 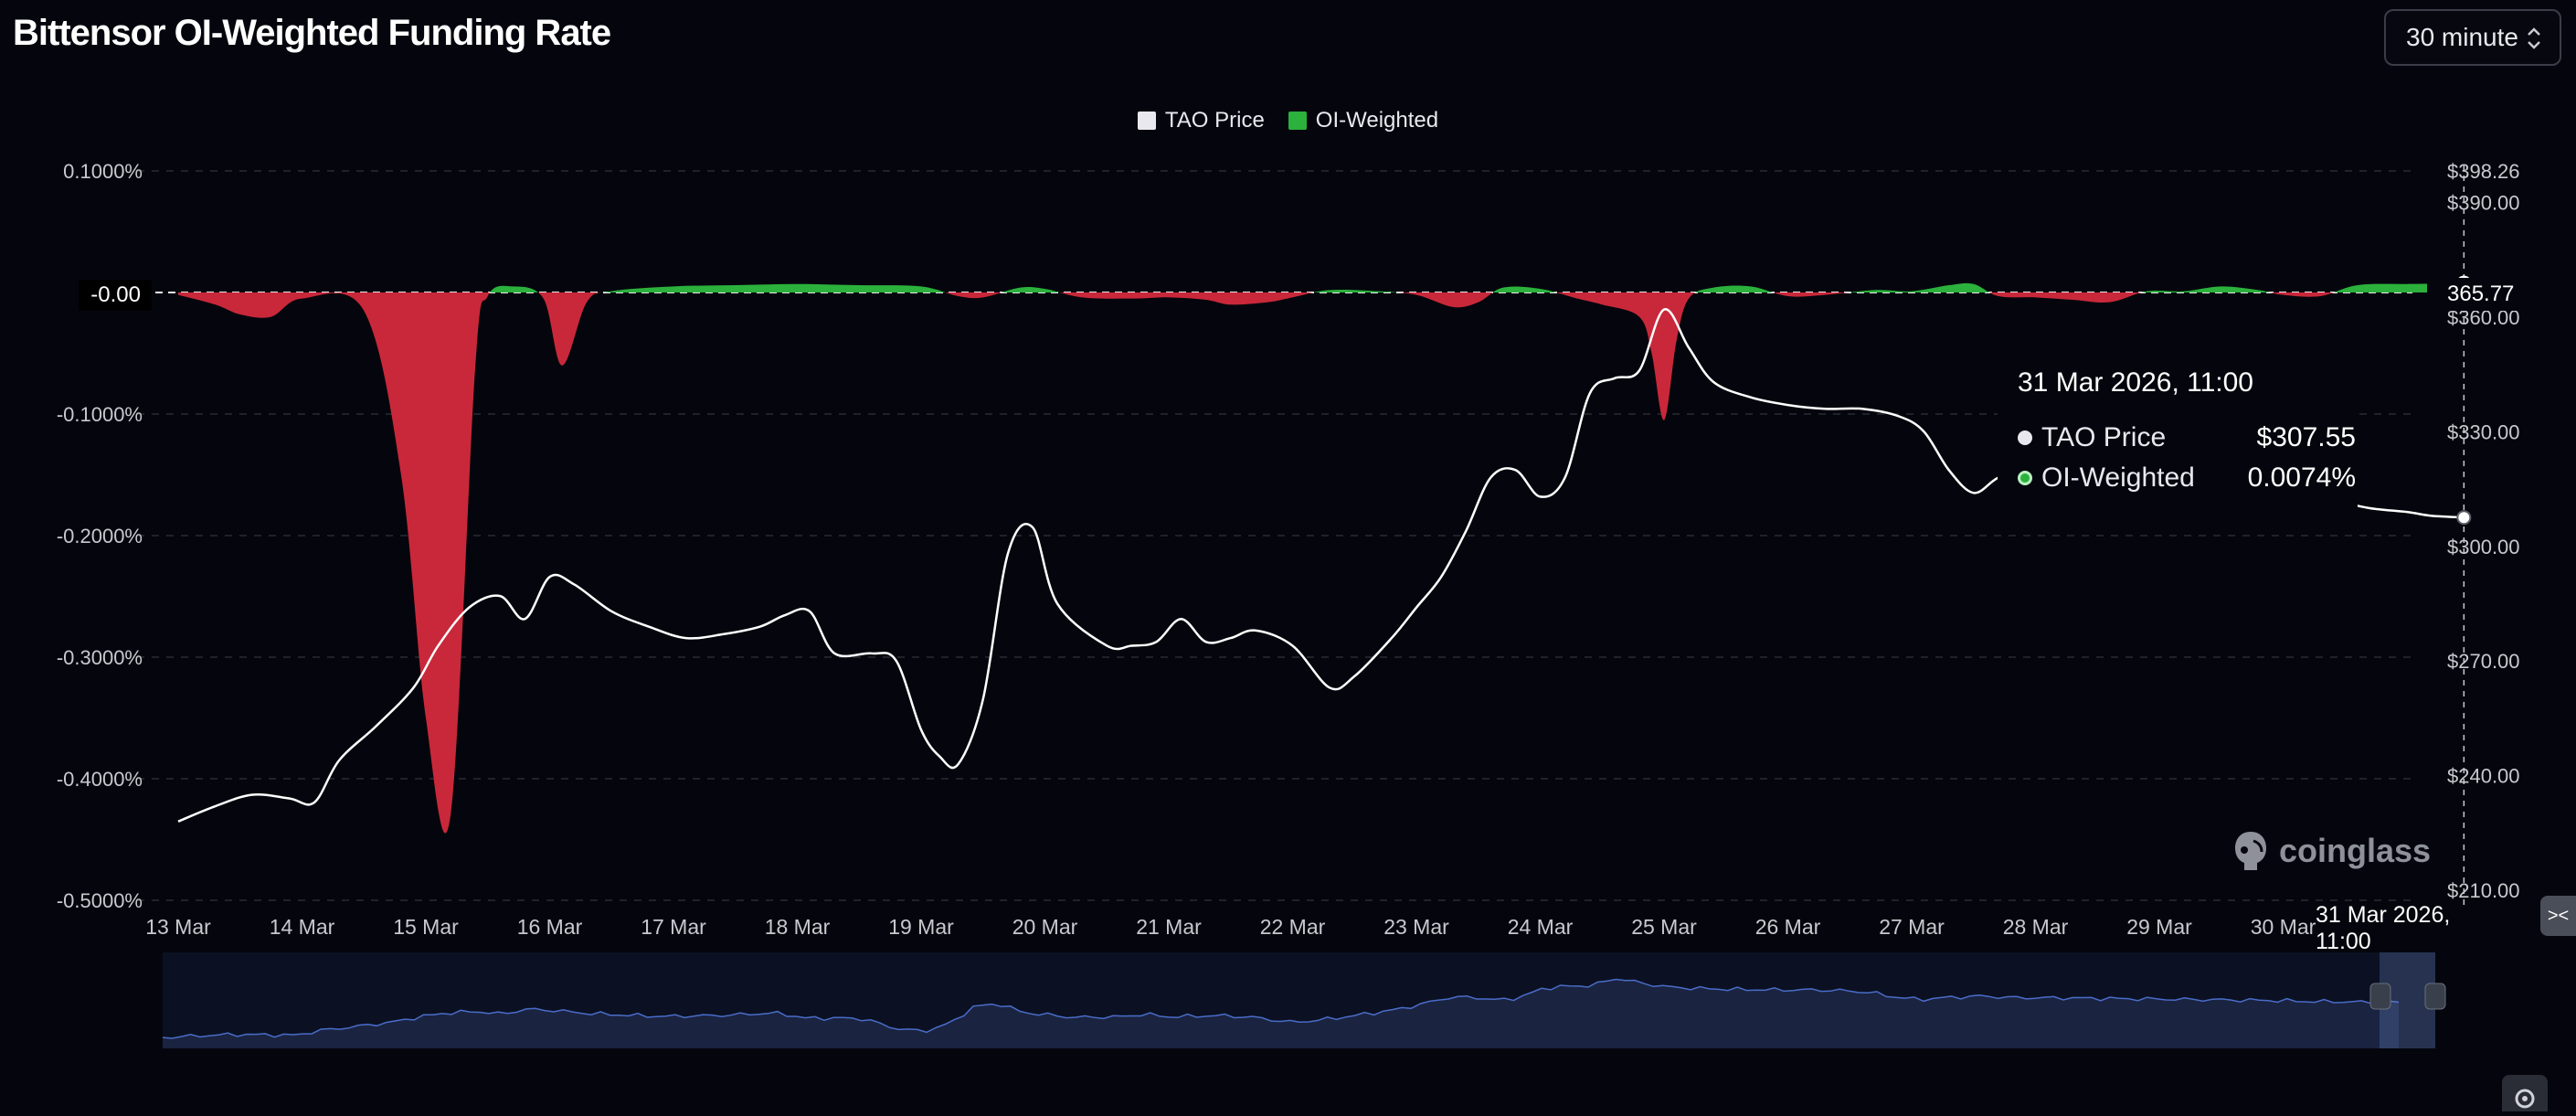 I want to click on navigator-line, so click(x=1281, y=1008).